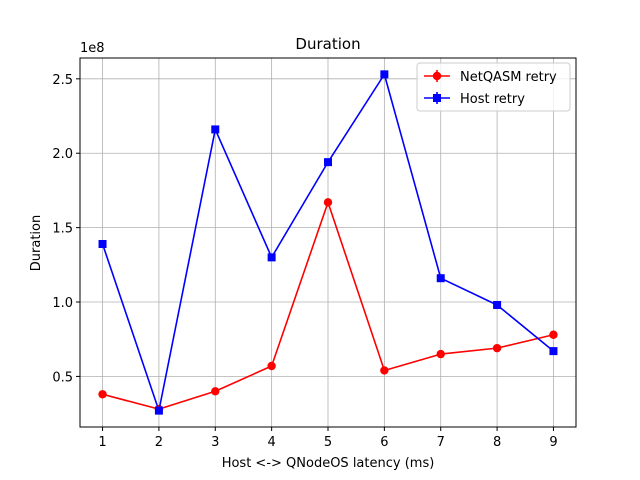 The height and width of the screenshot is (480, 640). What do you see at coordinates (328, 463) in the screenshot?
I see `x-axis-label: Host <-> QNodeOS latency (ms)` at bounding box center [328, 463].